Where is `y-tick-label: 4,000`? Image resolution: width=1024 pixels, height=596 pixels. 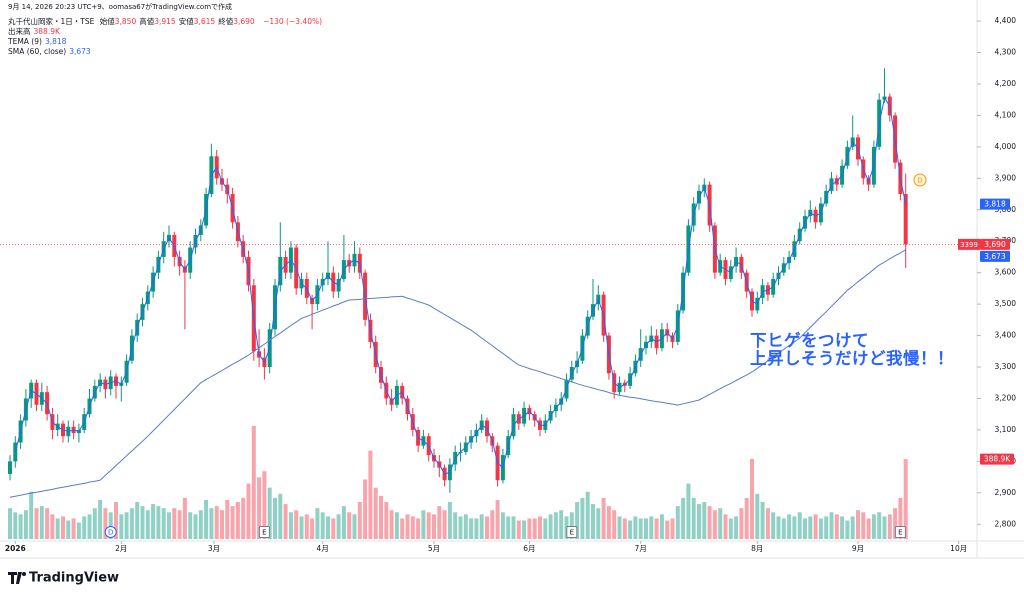 y-tick-label: 4,000 is located at coordinates (1006, 146).